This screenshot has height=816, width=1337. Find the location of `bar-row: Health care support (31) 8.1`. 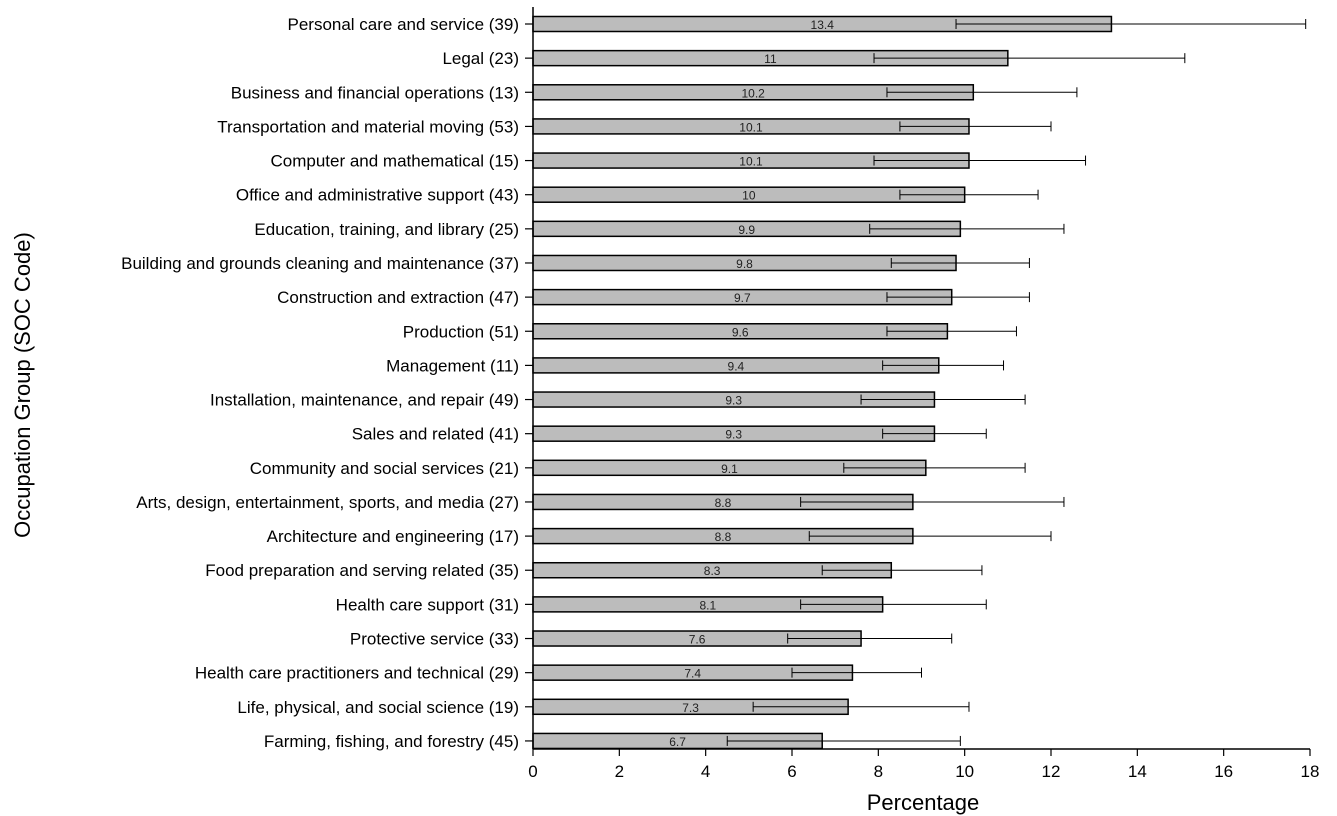

bar-row: Health care support (31) 8.1 is located at coordinates (661, 604).